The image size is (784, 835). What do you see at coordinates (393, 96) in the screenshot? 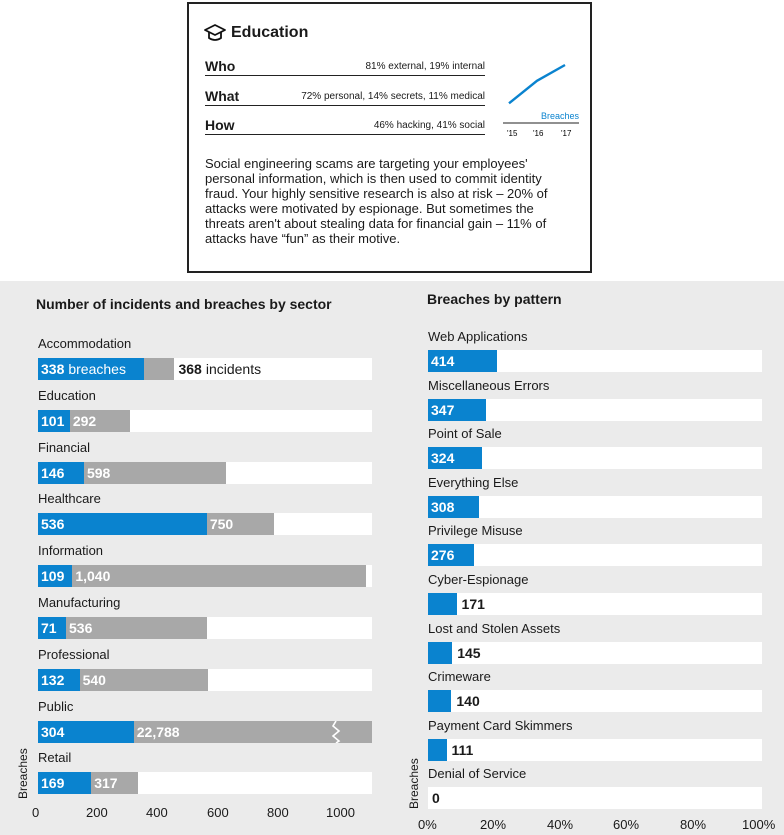
I see `row-value: 72% personal, 14% secrets, 11% medical` at bounding box center [393, 96].